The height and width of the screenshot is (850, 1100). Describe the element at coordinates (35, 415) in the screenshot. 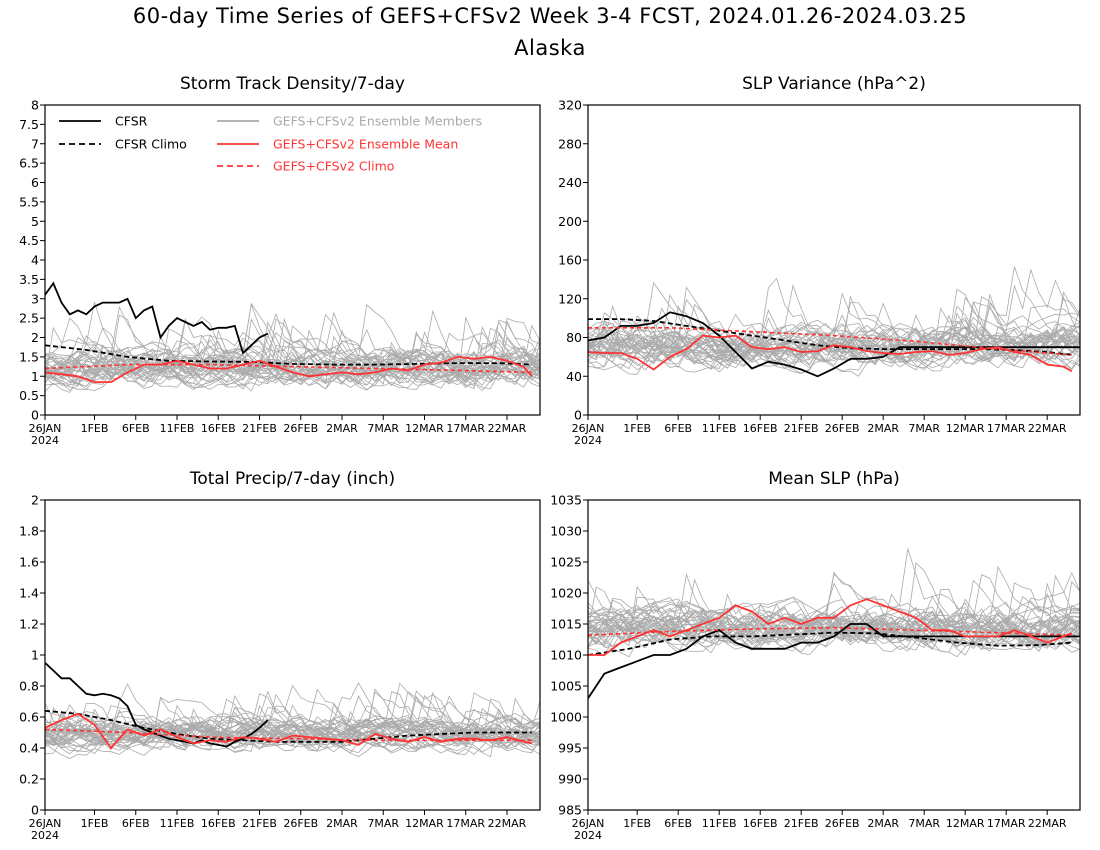

I see `y-tick-label-storm-track: 0` at that location.